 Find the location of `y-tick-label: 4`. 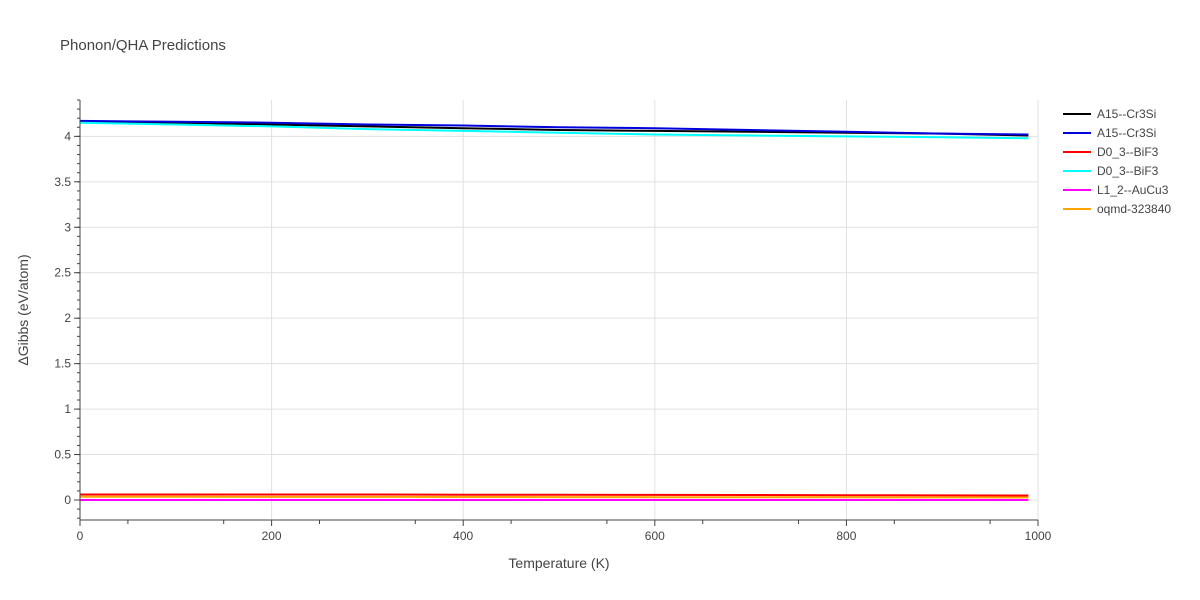

y-tick-label: 4 is located at coordinates (67, 136).